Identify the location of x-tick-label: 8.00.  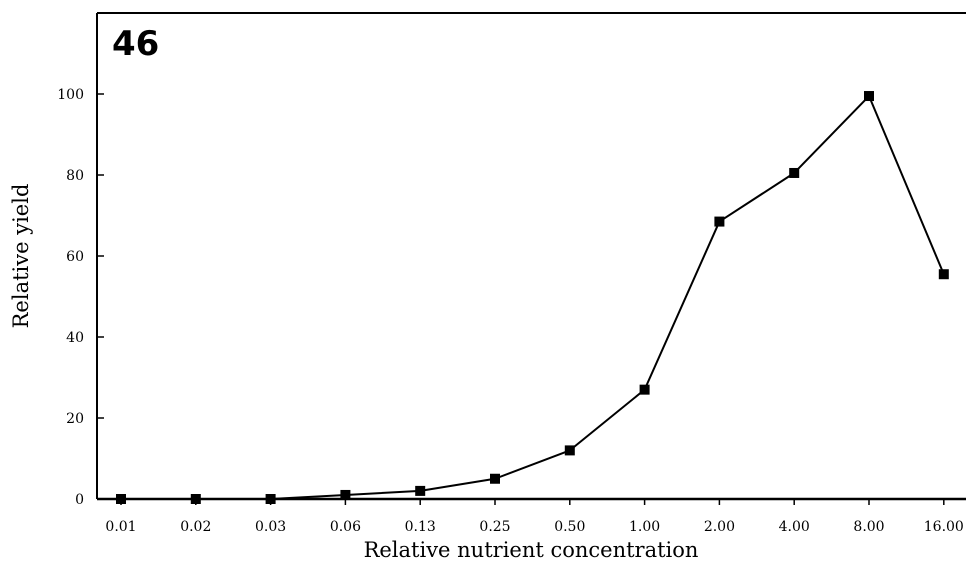
(868, 527).